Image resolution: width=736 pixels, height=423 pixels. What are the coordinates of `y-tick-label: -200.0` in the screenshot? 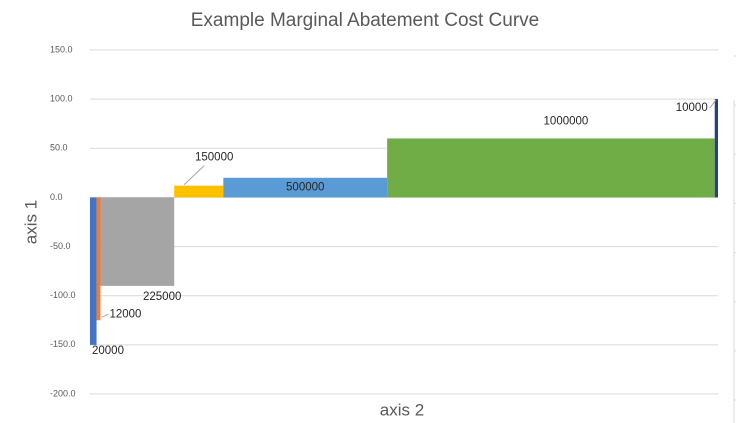 It's located at (63, 393).